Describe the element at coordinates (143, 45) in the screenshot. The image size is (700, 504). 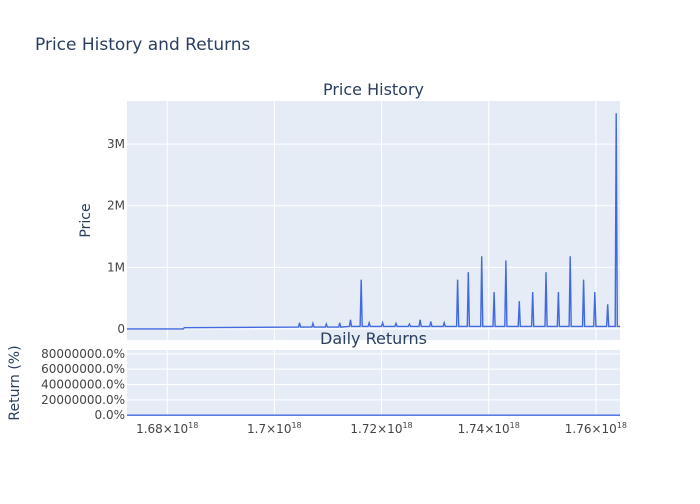
I see `figure-title: Price History and Returns` at that location.